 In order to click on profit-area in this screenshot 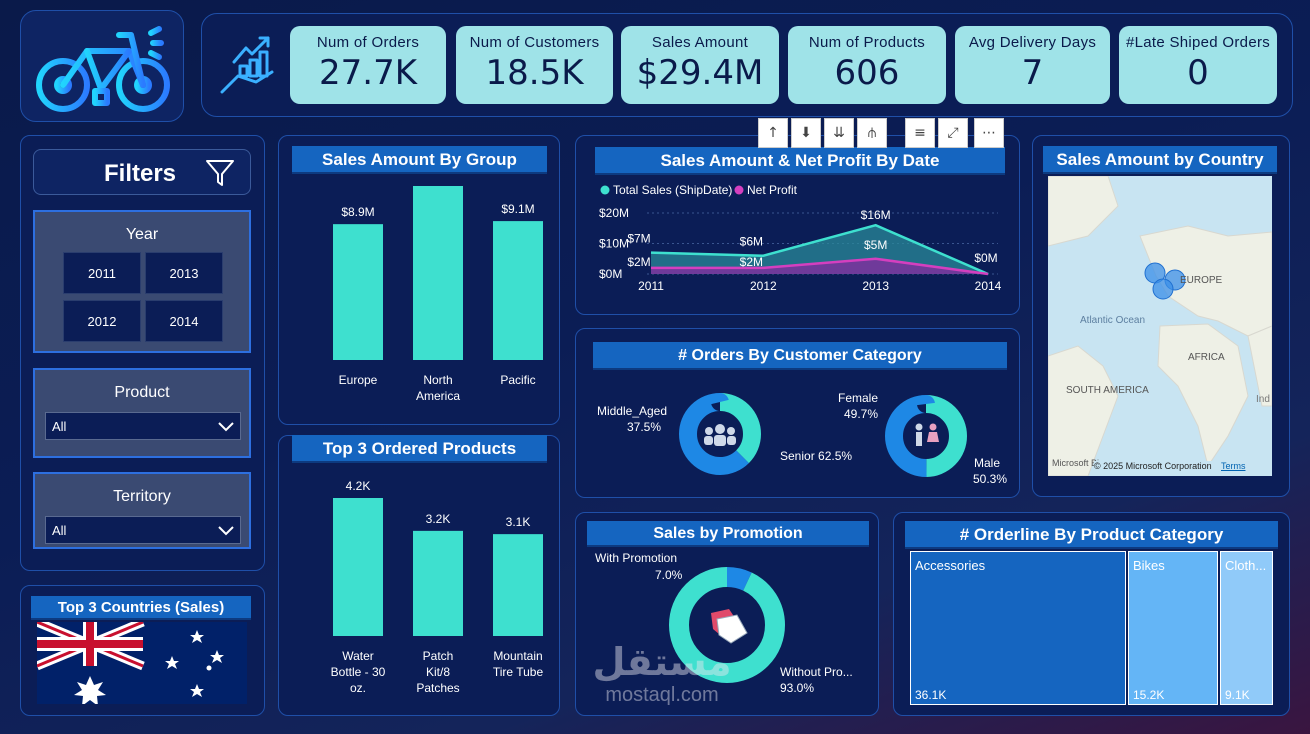, I will do `click(819, 266)`.